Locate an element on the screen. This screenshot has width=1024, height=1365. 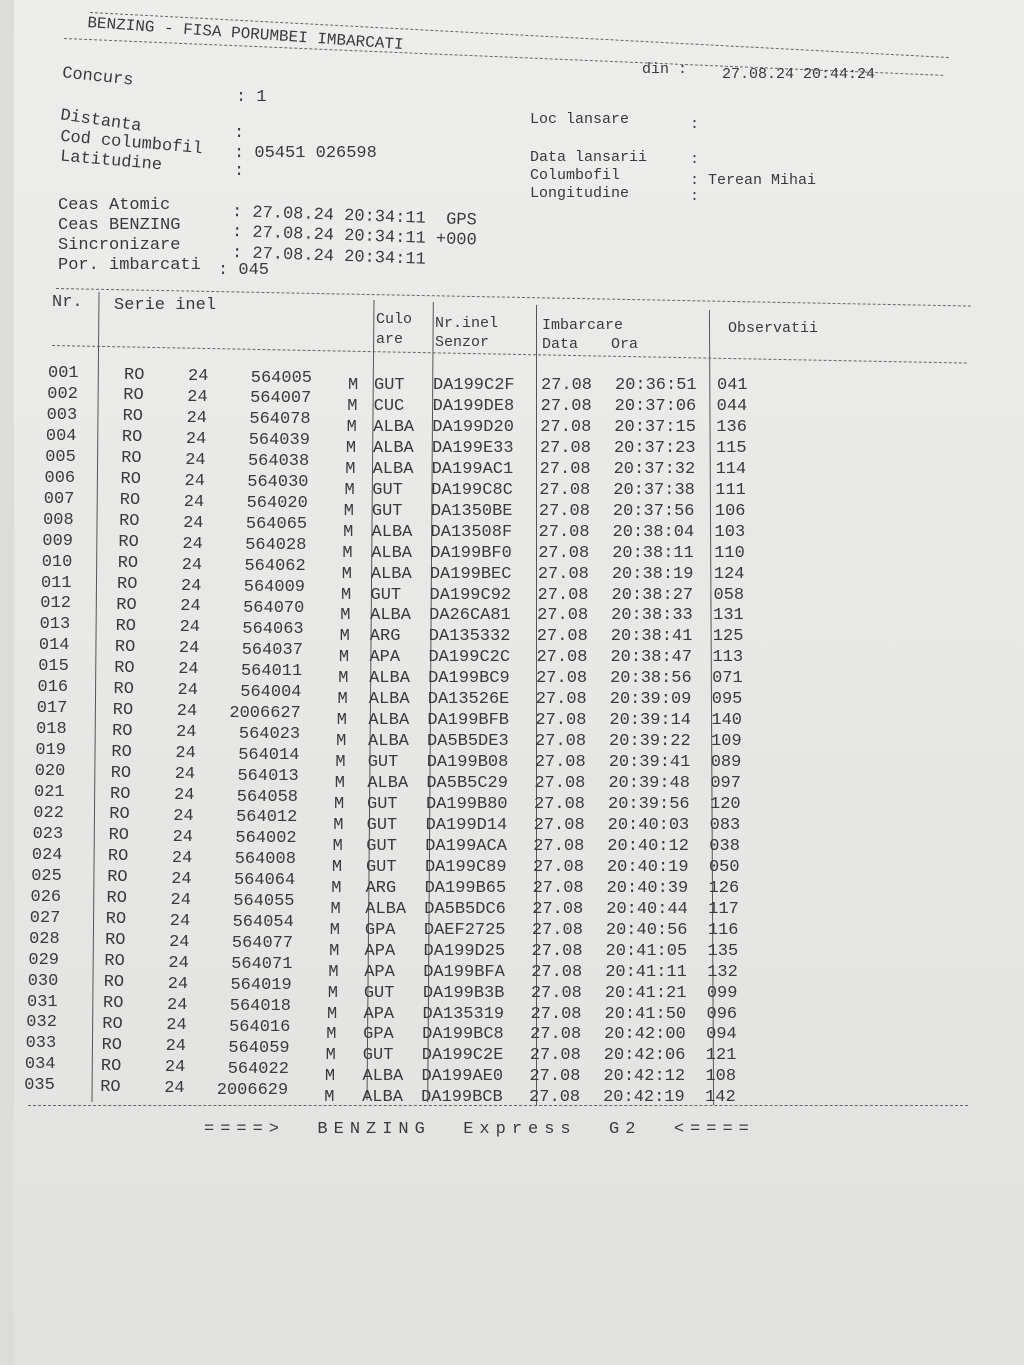
observation: 099 is located at coordinates (722, 993).